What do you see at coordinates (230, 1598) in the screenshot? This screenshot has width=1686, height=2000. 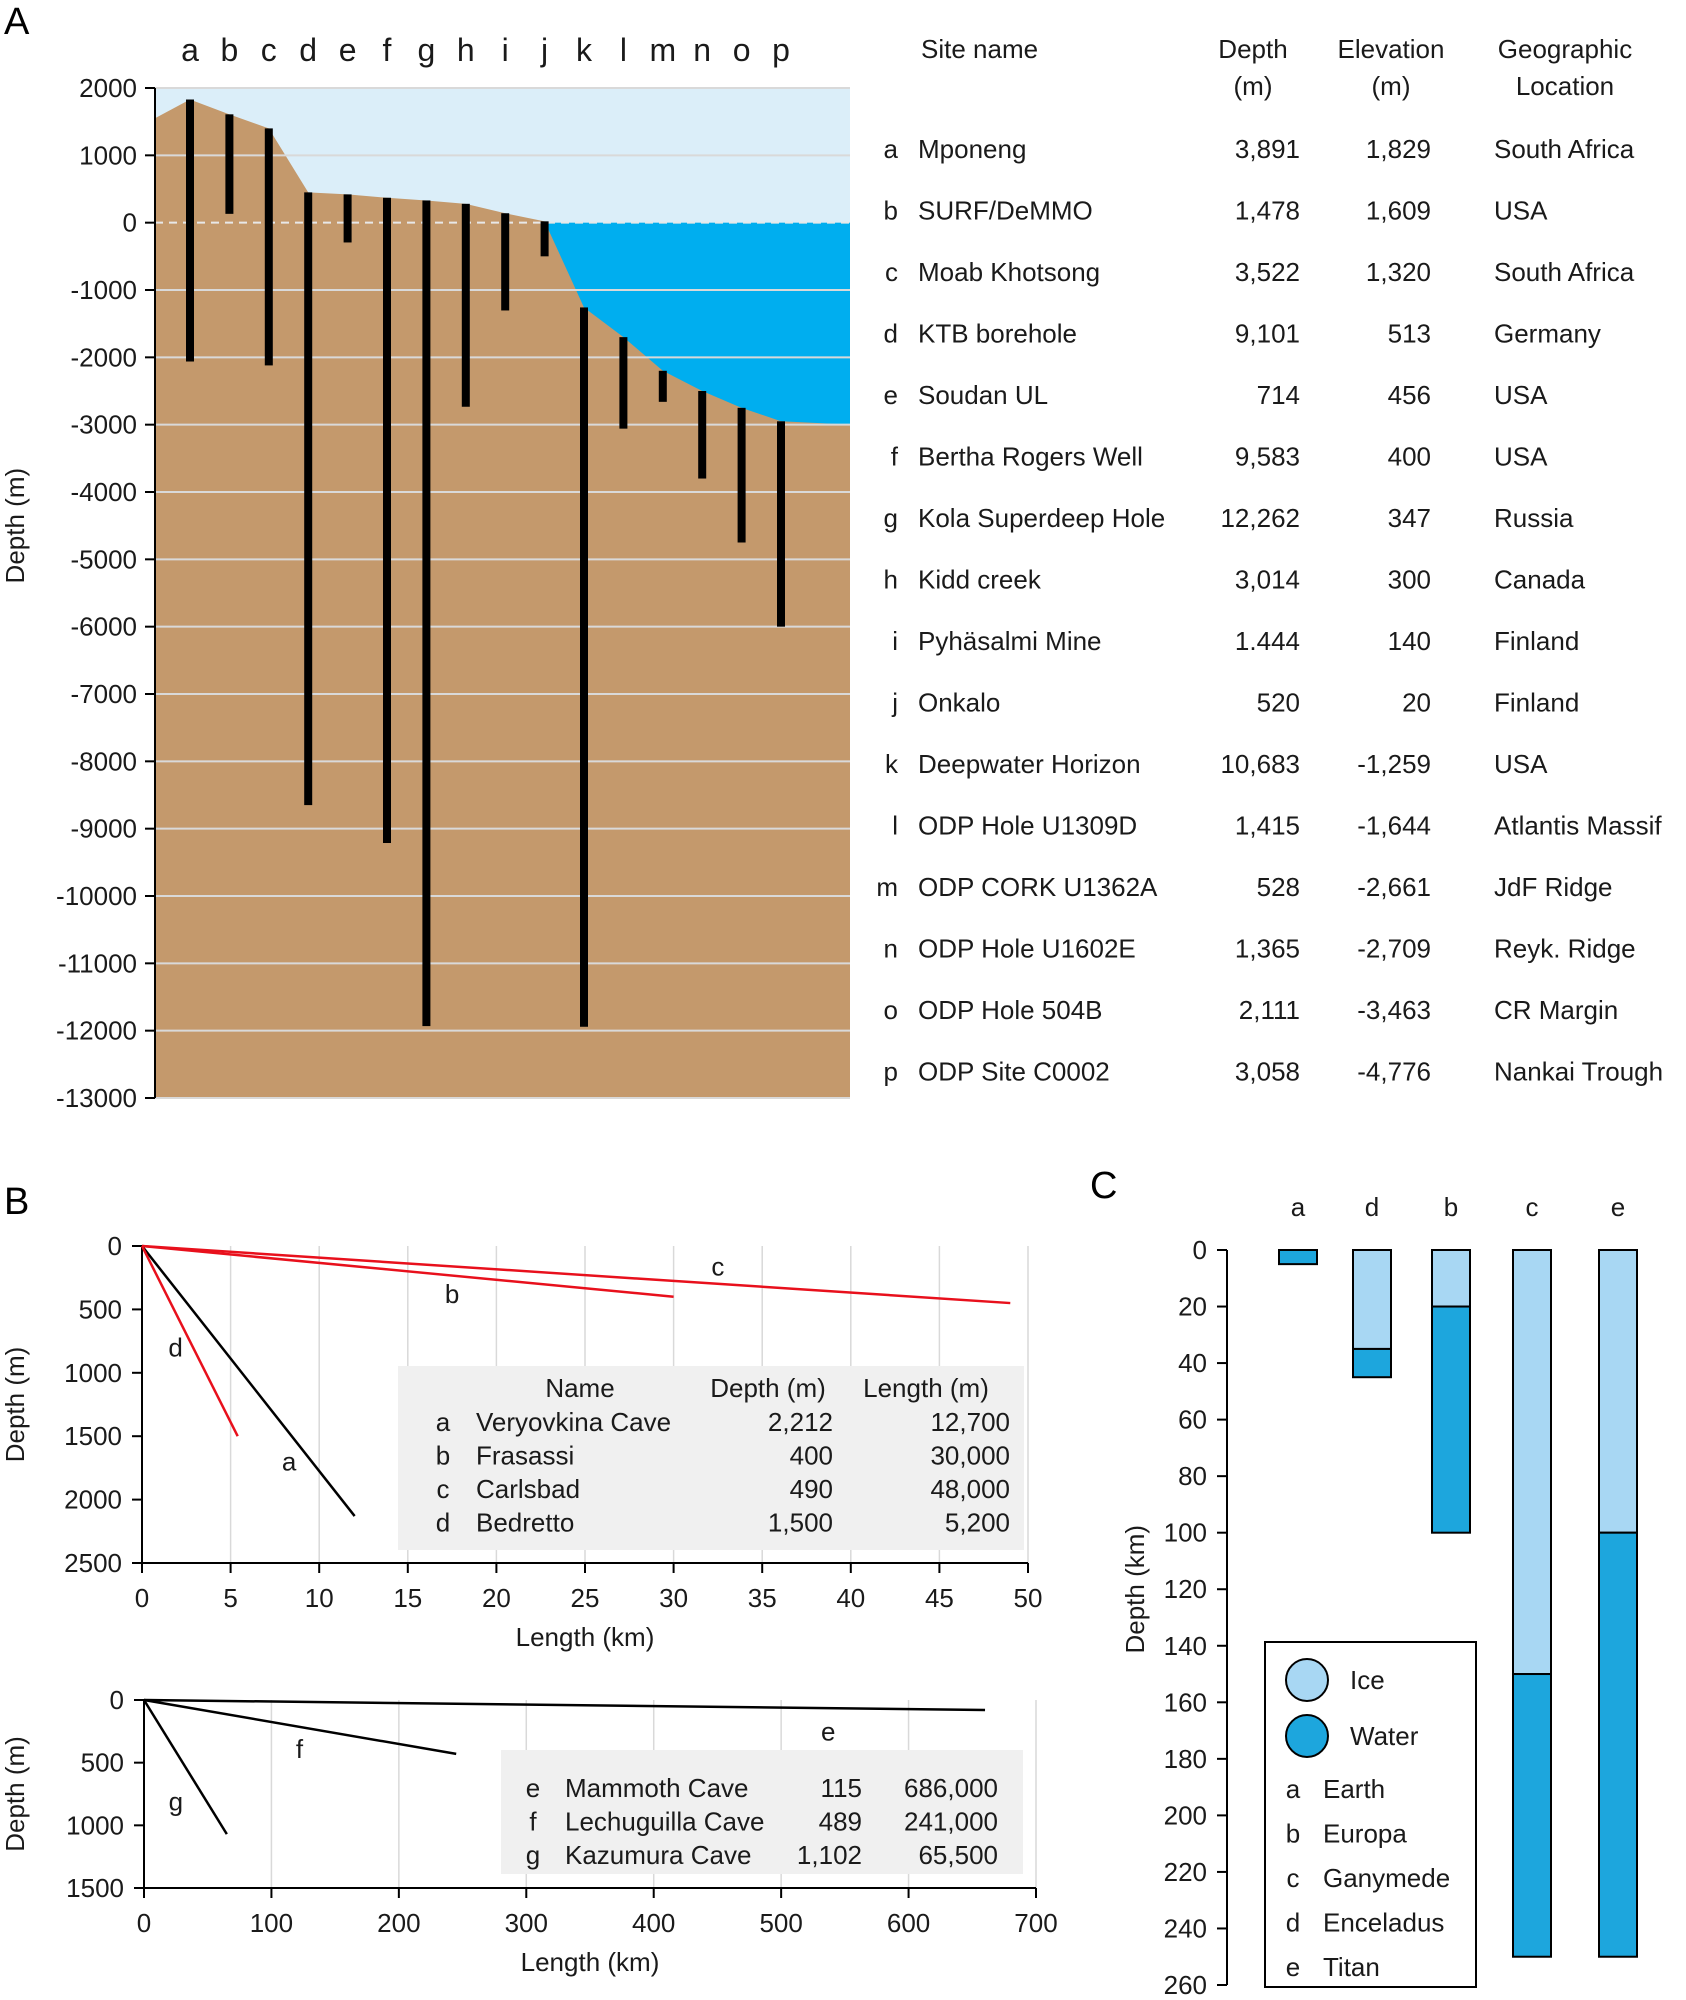 I see `x-tick-label: 5` at bounding box center [230, 1598].